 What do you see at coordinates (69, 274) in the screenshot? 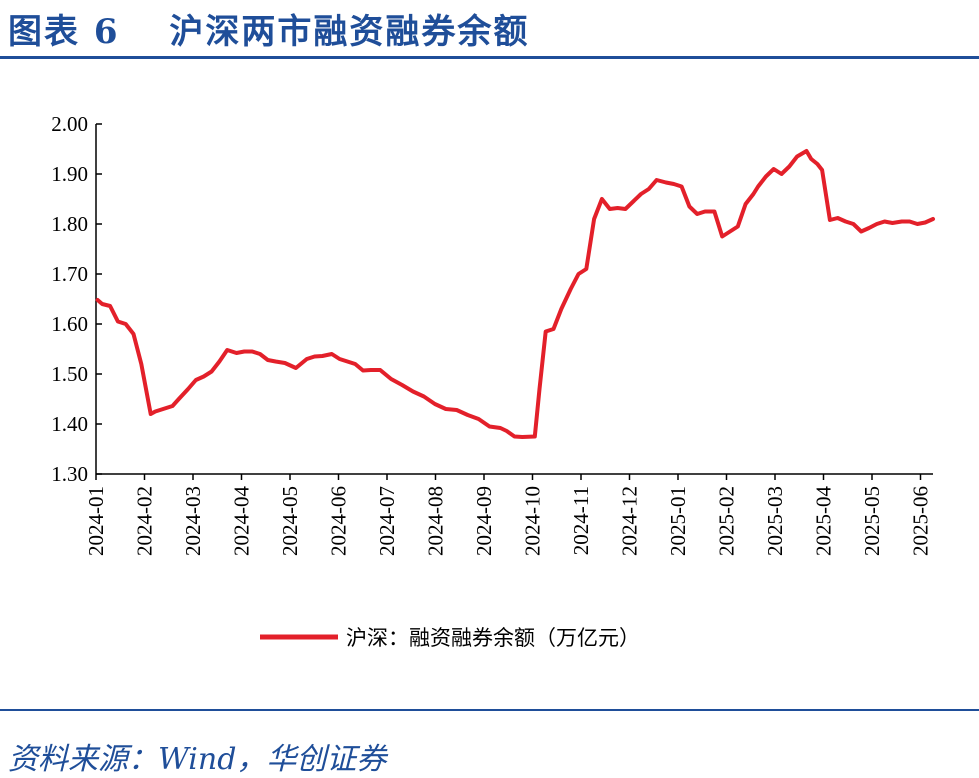
I see `y-tick-label: 1.70` at bounding box center [69, 274].